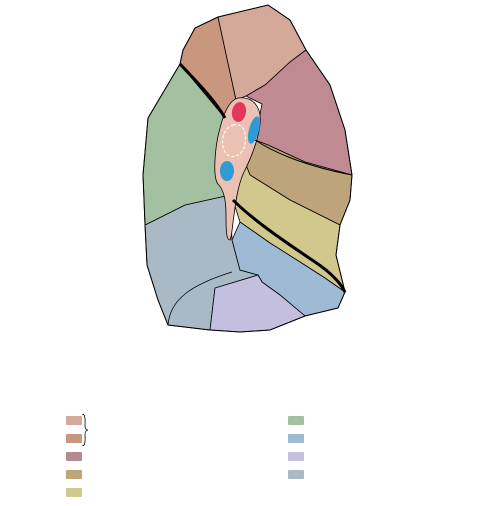  I want to click on legend-item-upper-apical, so click(77, 430).